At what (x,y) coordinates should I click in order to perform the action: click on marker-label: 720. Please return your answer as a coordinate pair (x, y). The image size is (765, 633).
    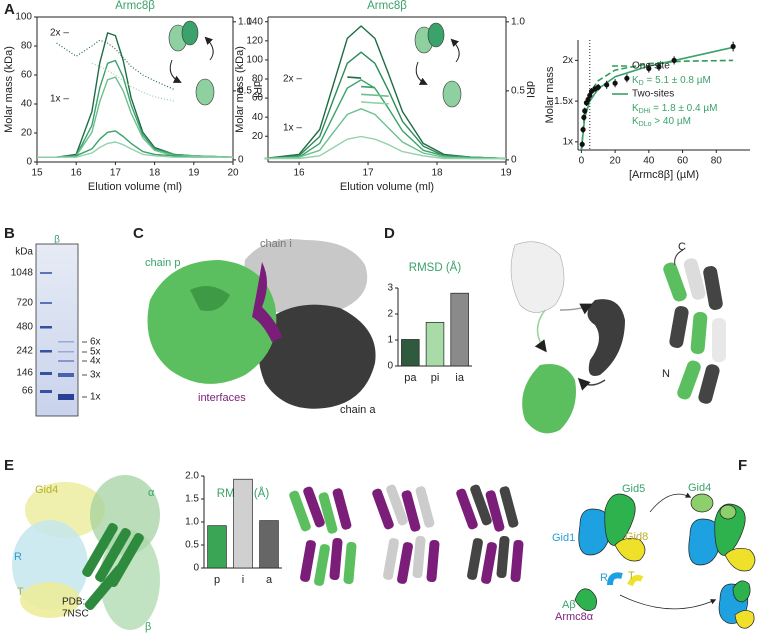
    Looking at the image, I should click on (24, 303).